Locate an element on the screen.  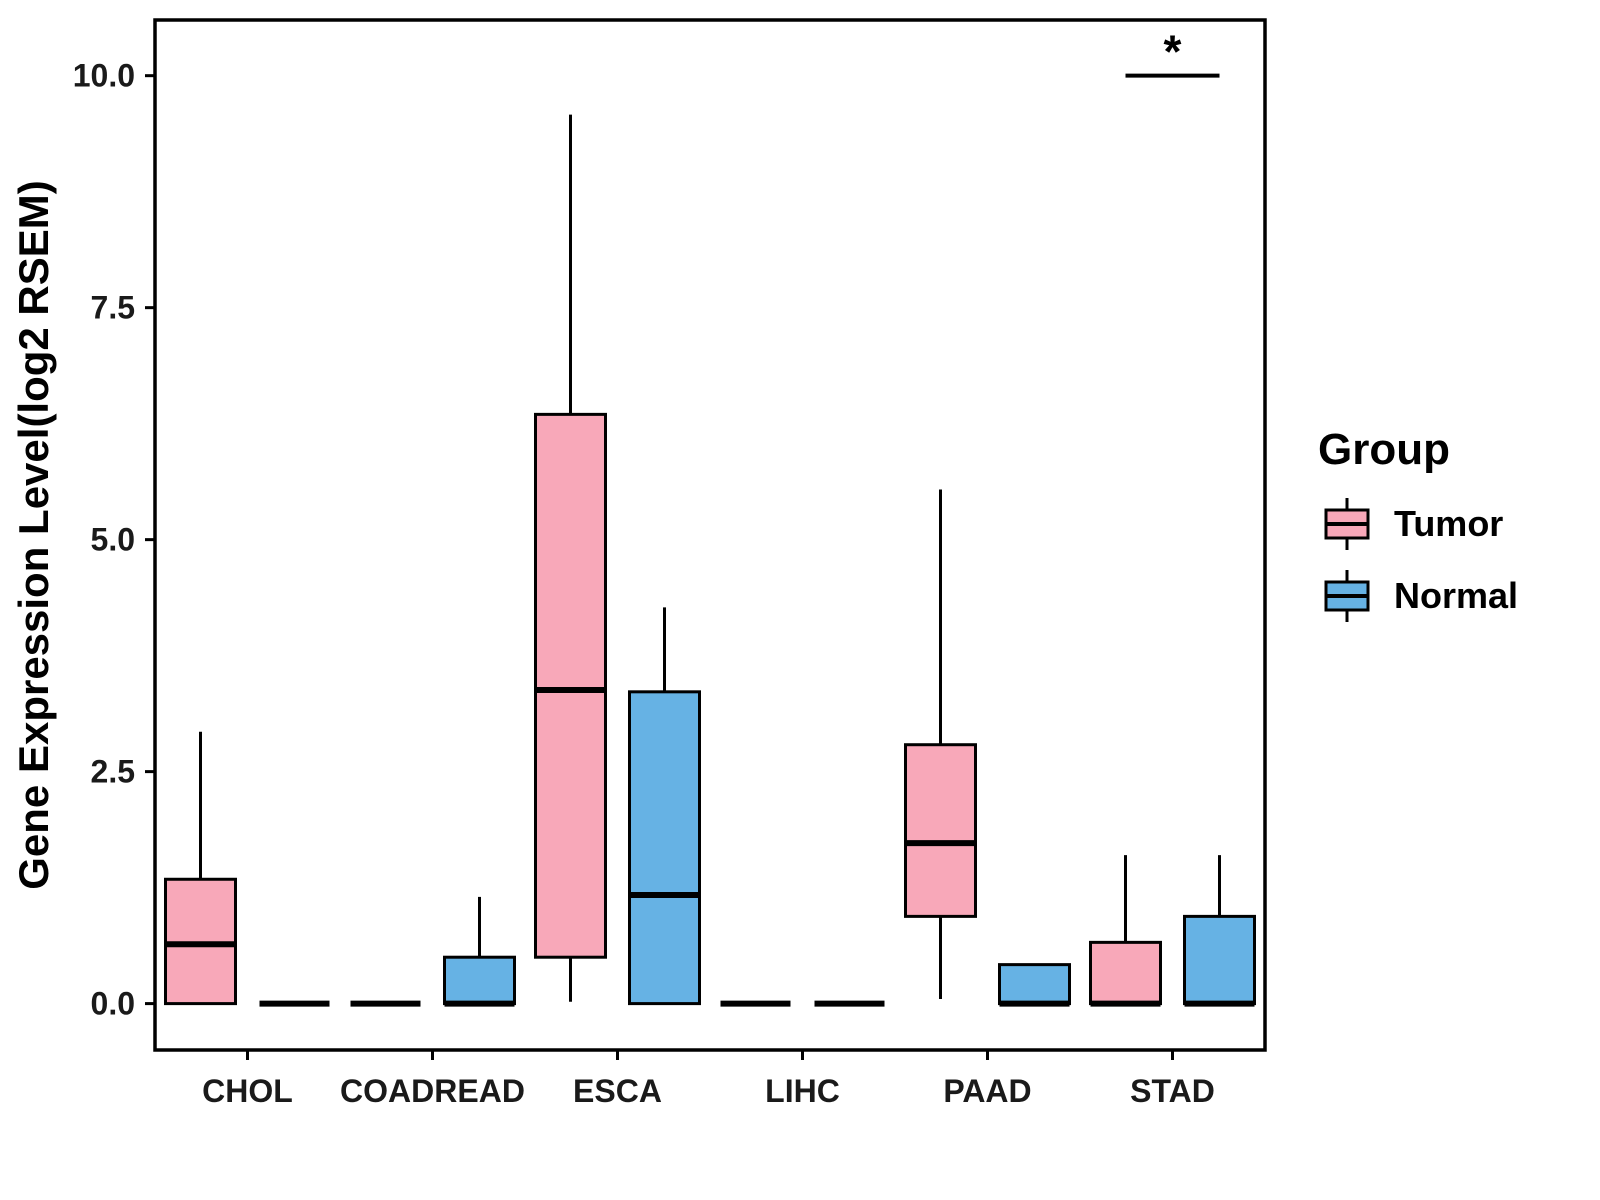
y-axis-title: Gene Expression Level(log2 RSEM) is located at coordinates (33, 535).